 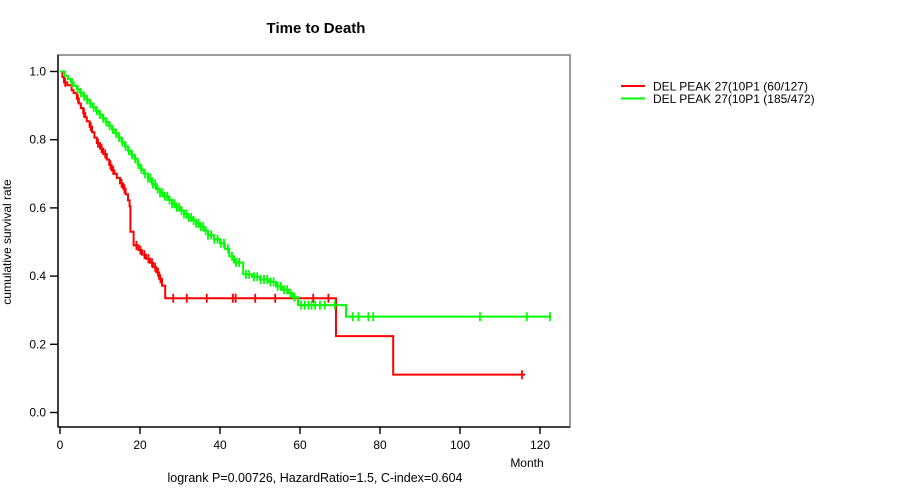 I want to click on x-tick-label: 40, so click(x=220, y=445).